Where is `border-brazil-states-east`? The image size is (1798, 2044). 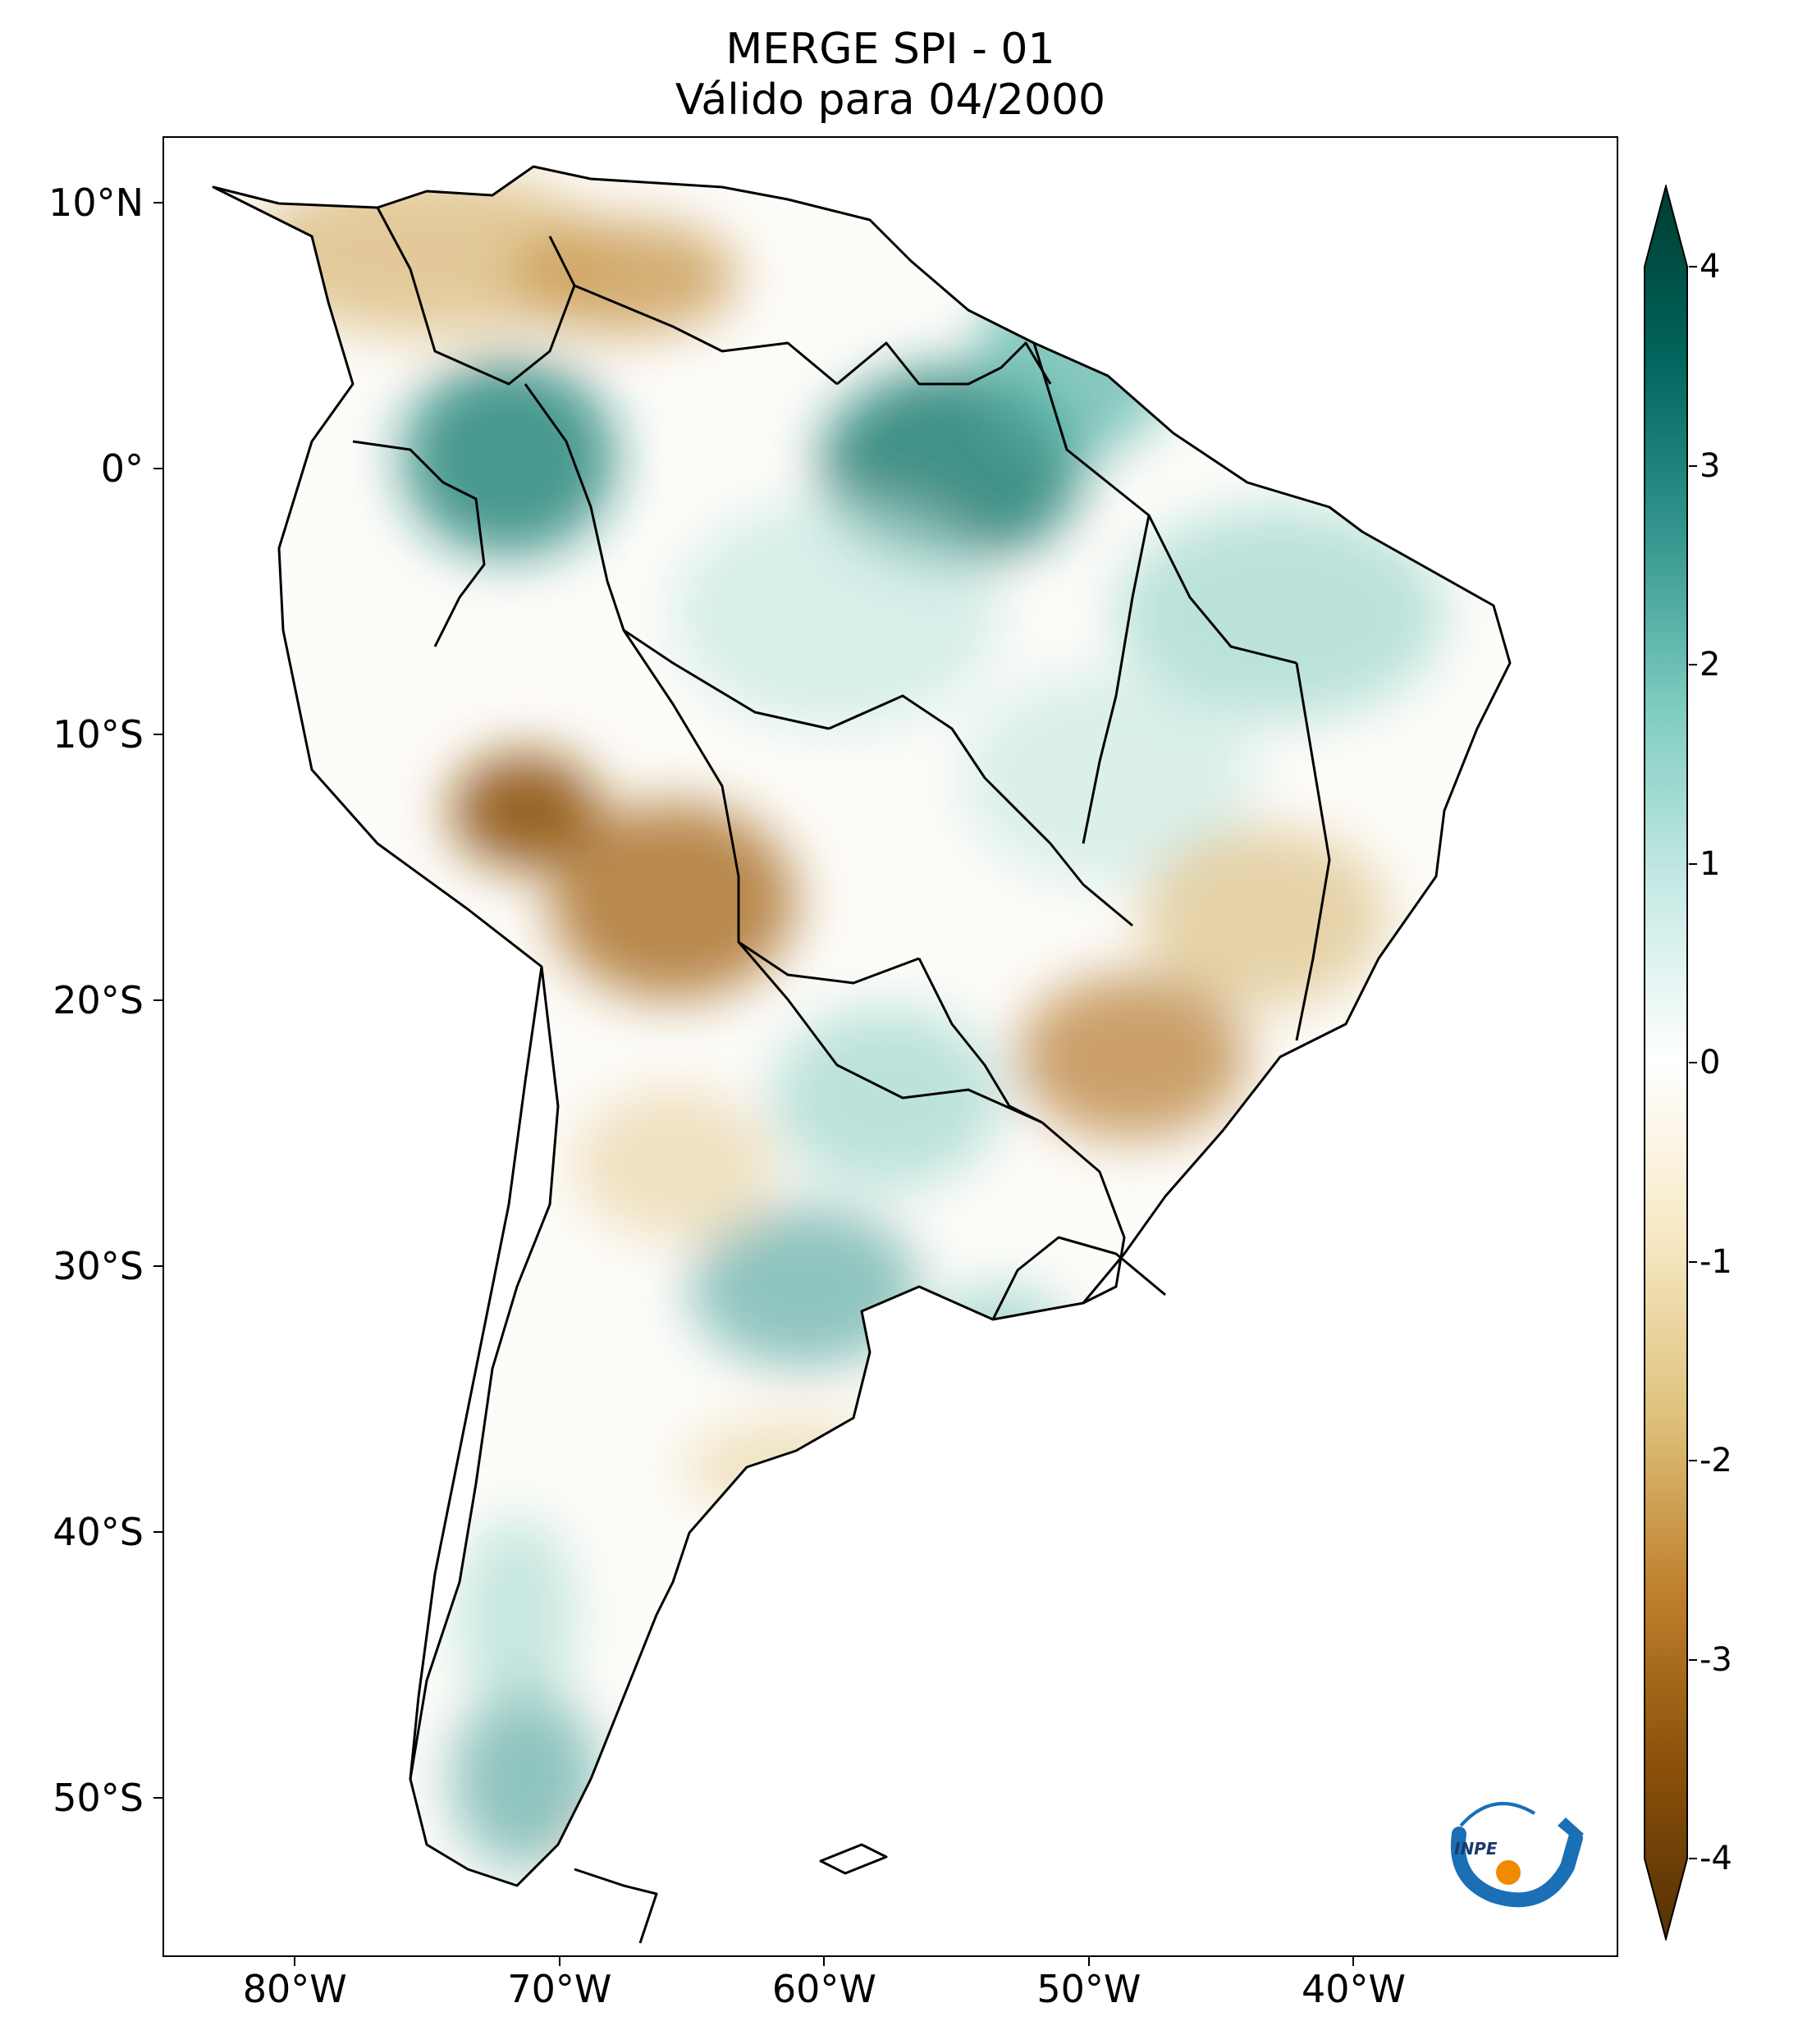
border-brazil-states-east is located at coordinates (1313, 852).